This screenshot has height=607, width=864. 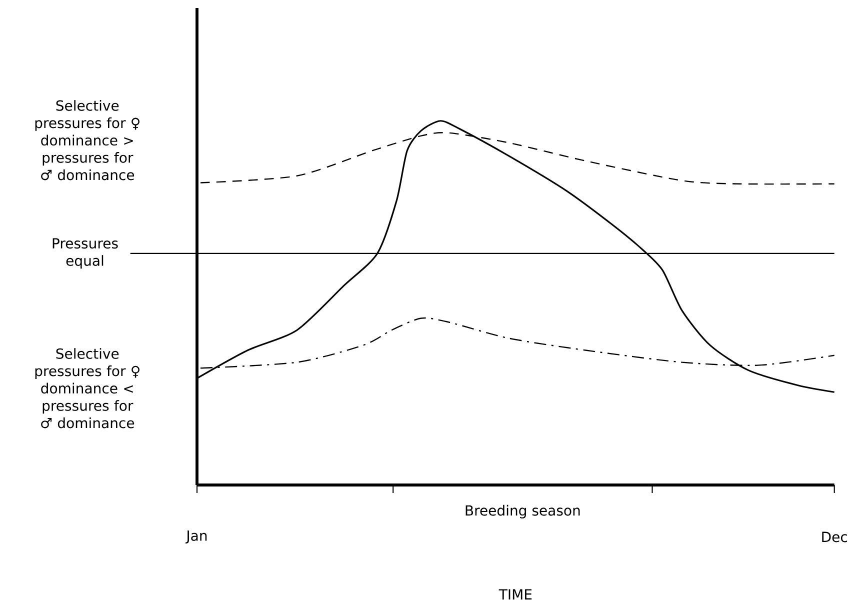 What do you see at coordinates (835, 537) in the screenshot?
I see `x-tick-label: Dec` at bounding box center [835, 537].